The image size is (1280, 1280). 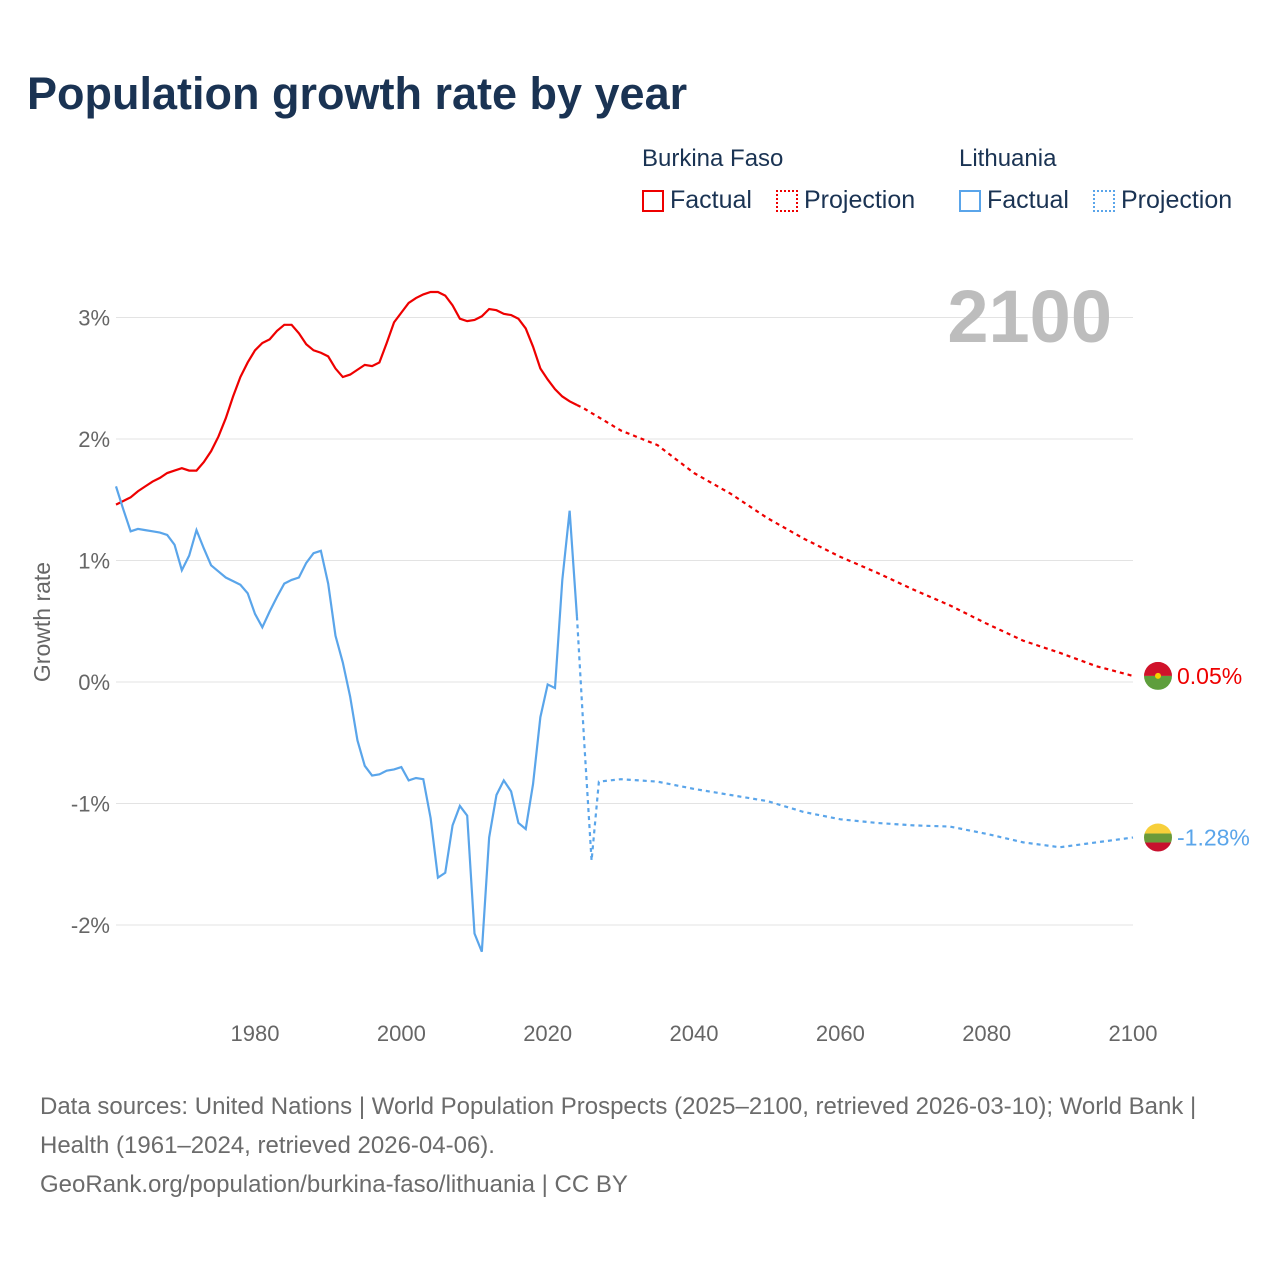 I want to click on y-tick-label: 2%, so click(x=94, y=439).